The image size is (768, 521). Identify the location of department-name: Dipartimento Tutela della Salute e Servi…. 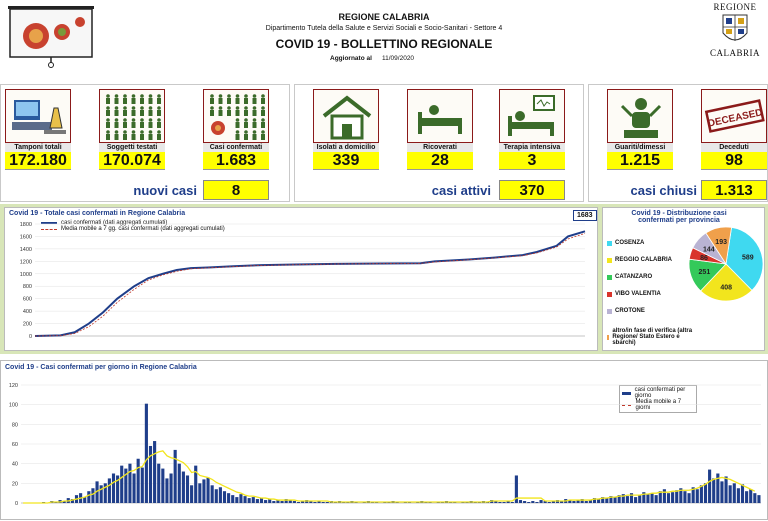
(384, 28).